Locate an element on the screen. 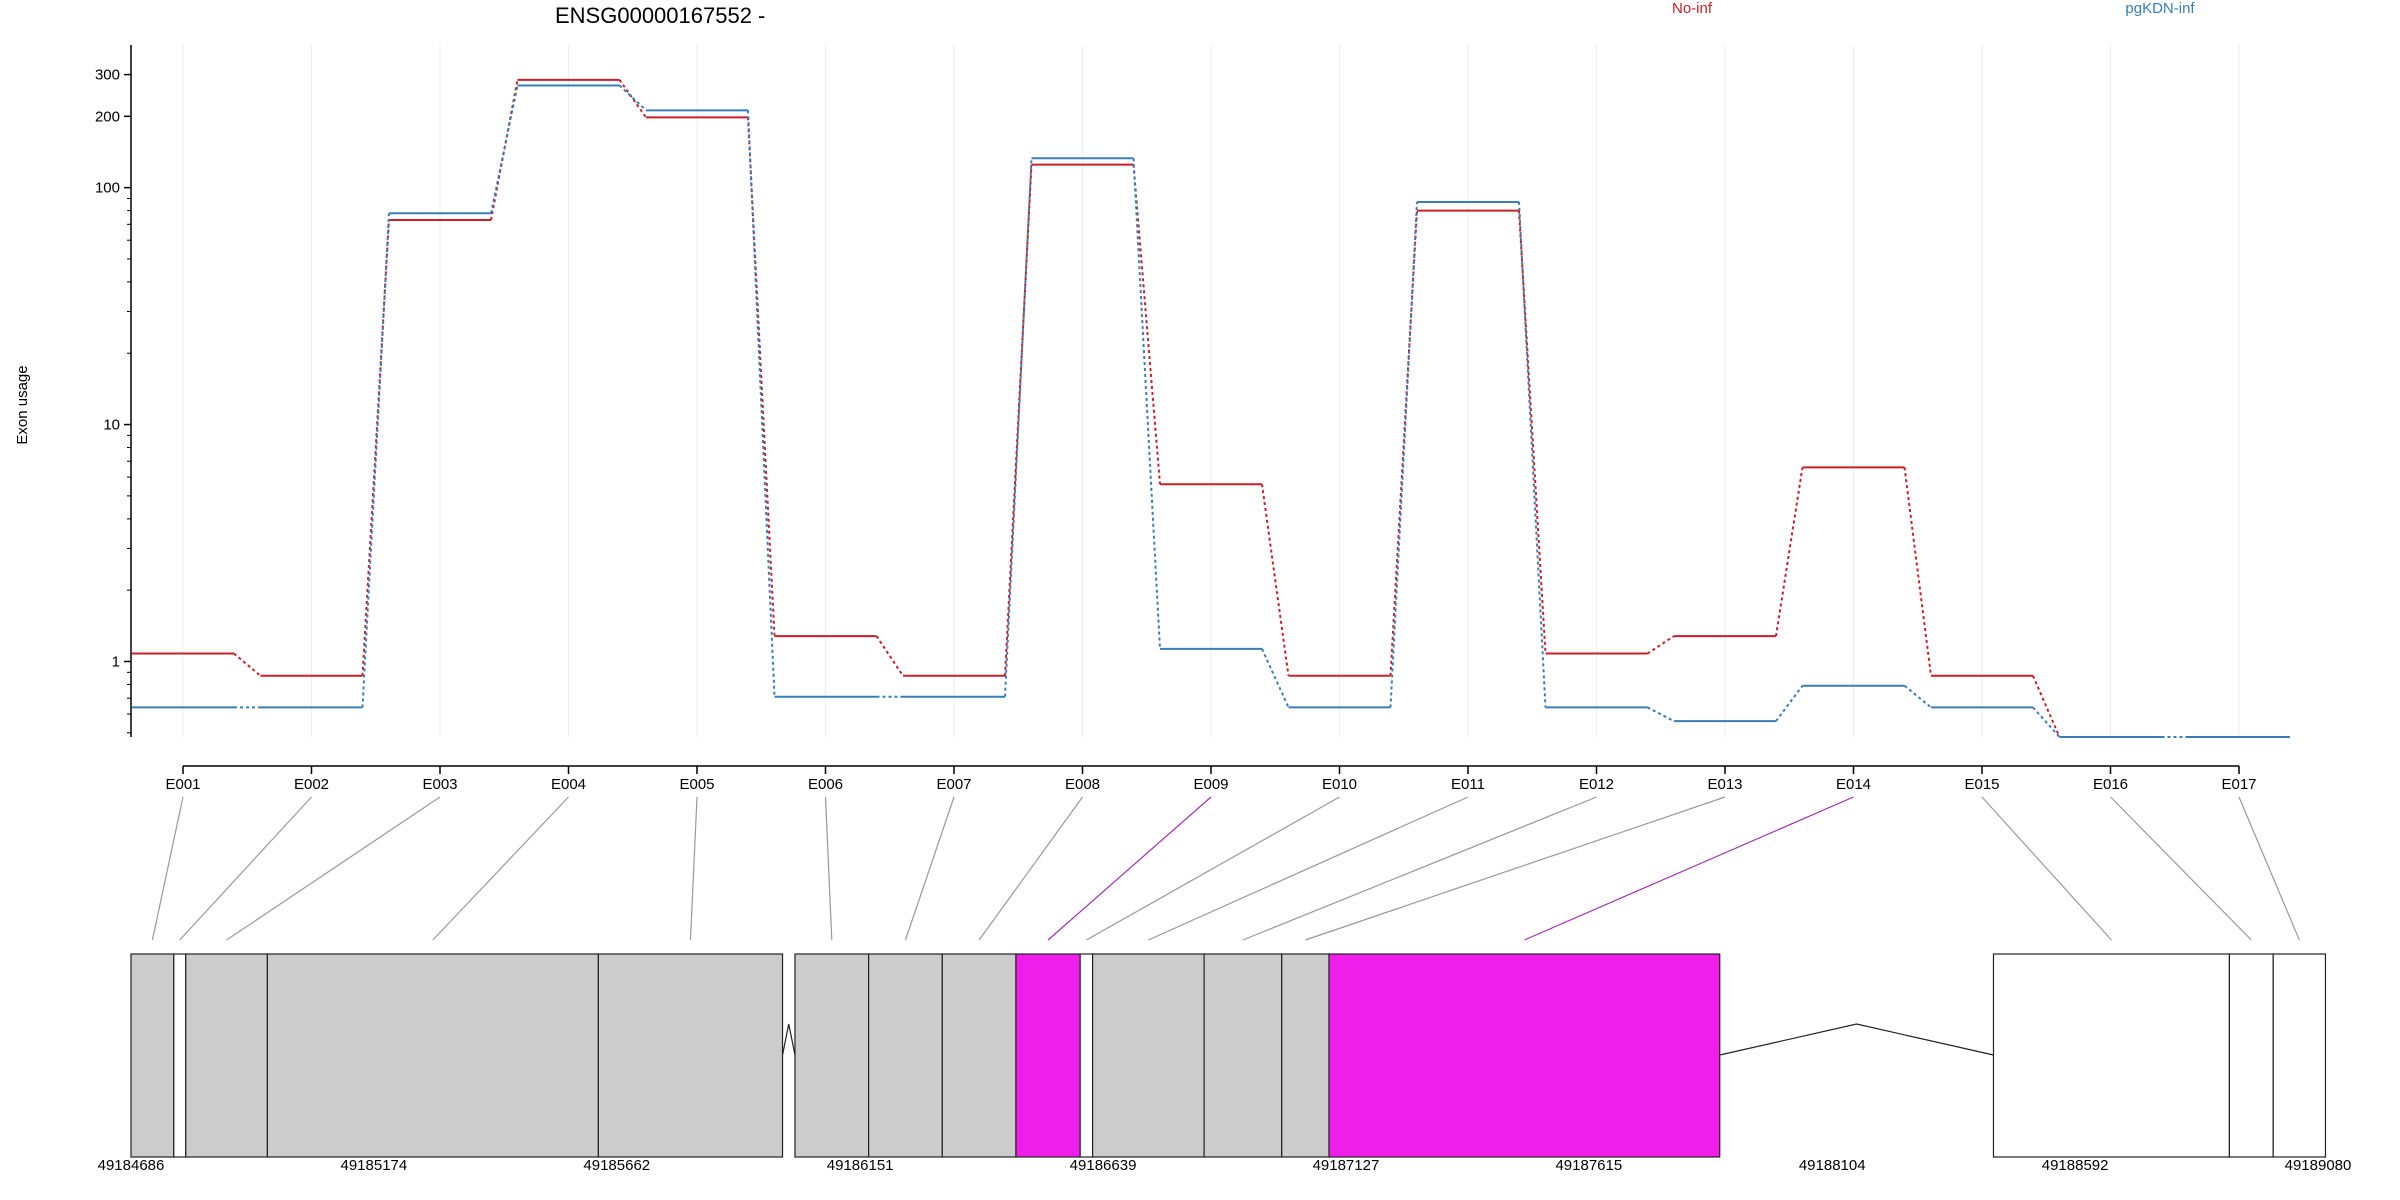 The height and width of the screenshot is (1200, 2400). connector-E014 is located at coordinates (1689, 868).